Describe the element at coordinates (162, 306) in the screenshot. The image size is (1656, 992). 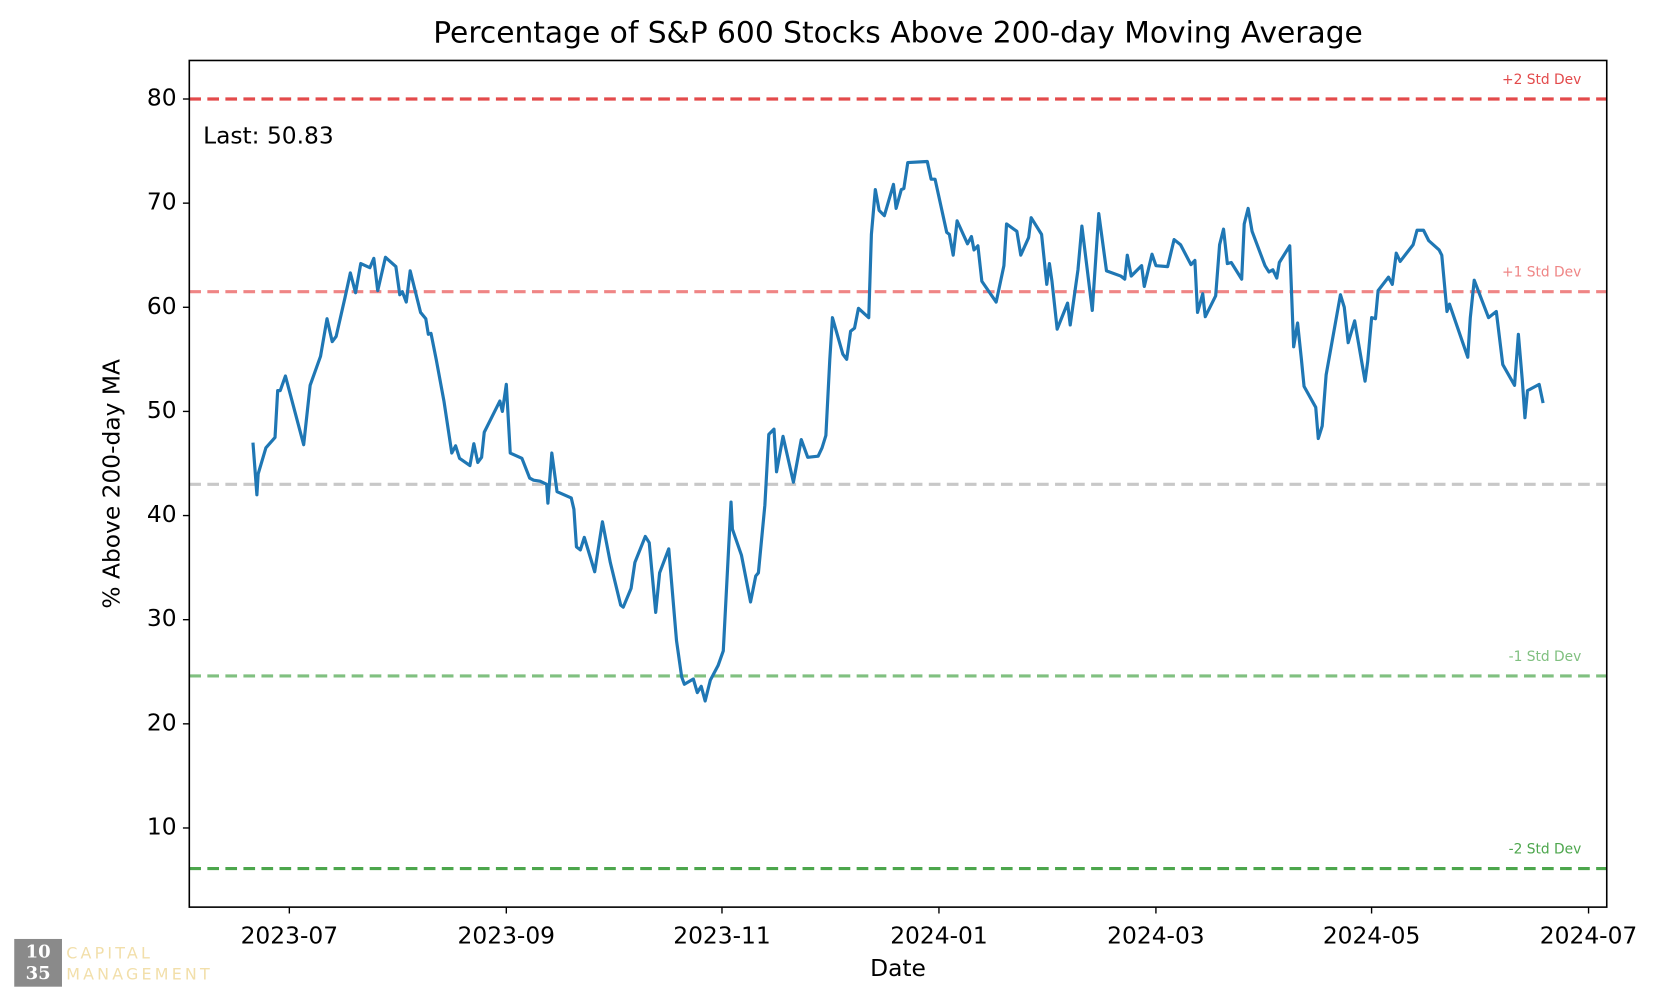
I see `y-tick-label: 60` at that location.